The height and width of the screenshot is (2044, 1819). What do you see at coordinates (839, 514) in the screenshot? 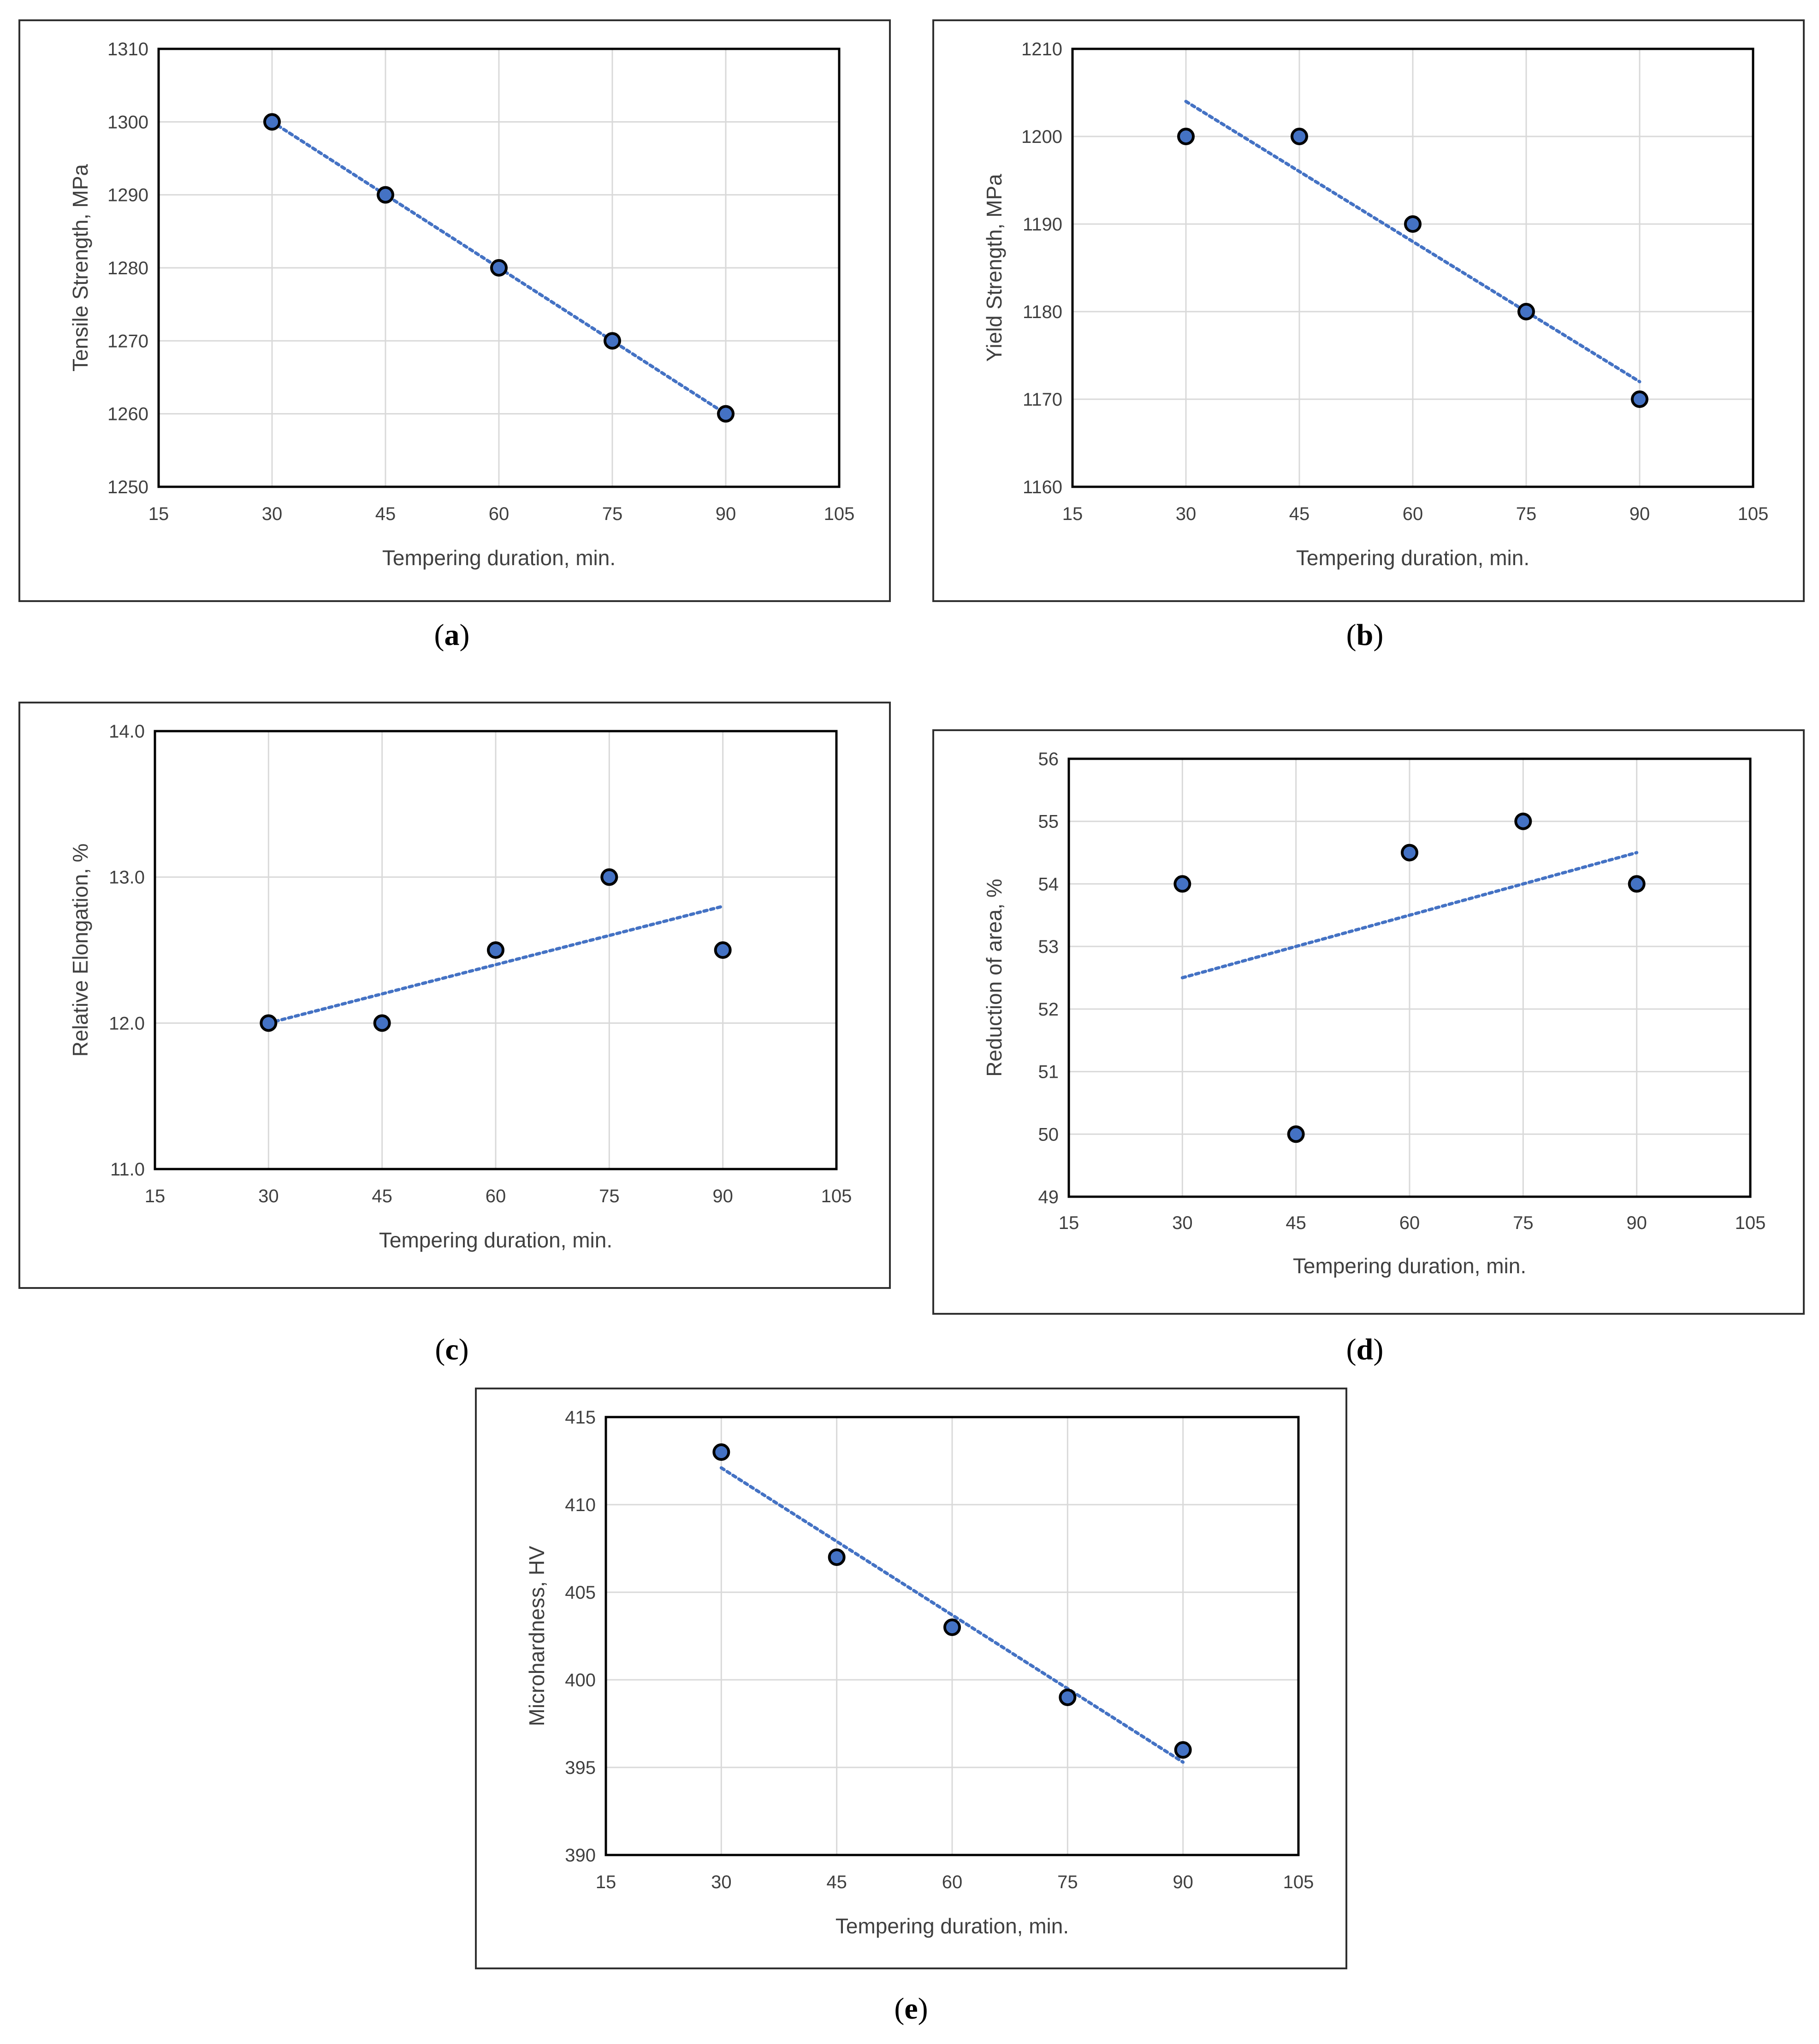
I see `chart-a-xtick-label-6: 105` at bounding box center [839, 514].